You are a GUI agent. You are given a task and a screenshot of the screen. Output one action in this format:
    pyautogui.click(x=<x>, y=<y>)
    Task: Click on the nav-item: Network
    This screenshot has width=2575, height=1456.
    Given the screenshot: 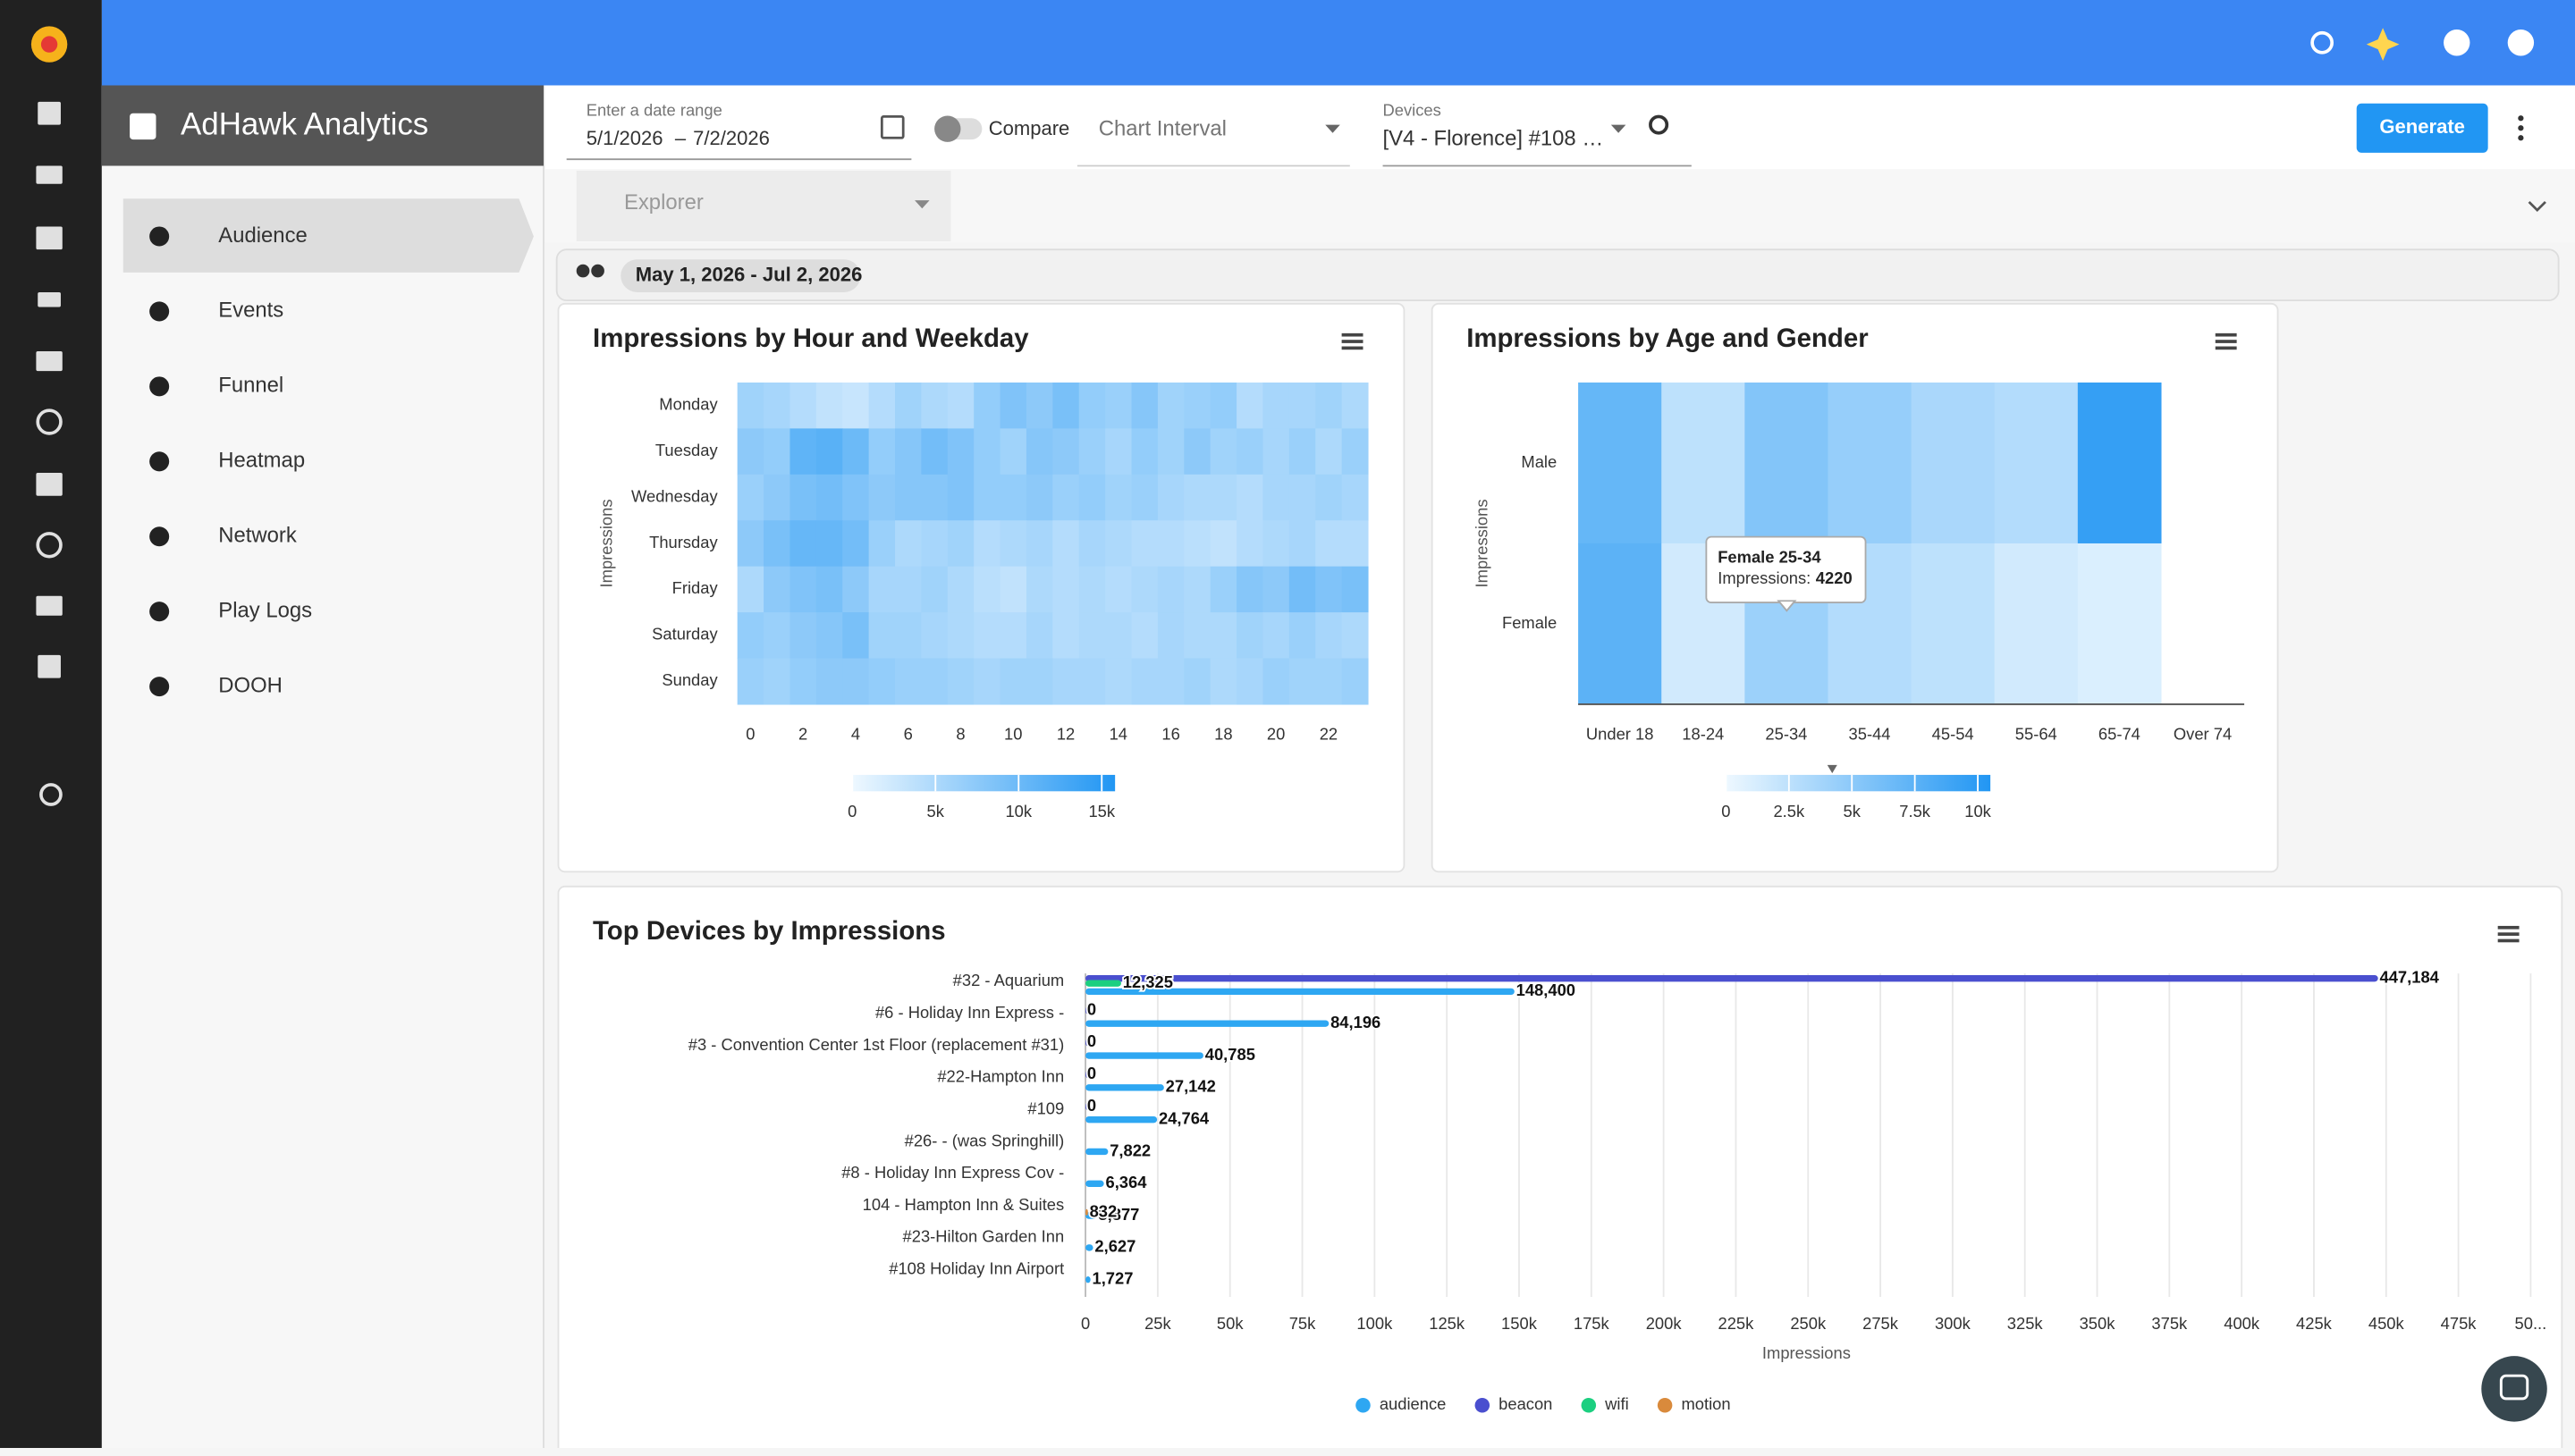 What is the action you would take?
    pyautogui.click(x=257, y=536)
    